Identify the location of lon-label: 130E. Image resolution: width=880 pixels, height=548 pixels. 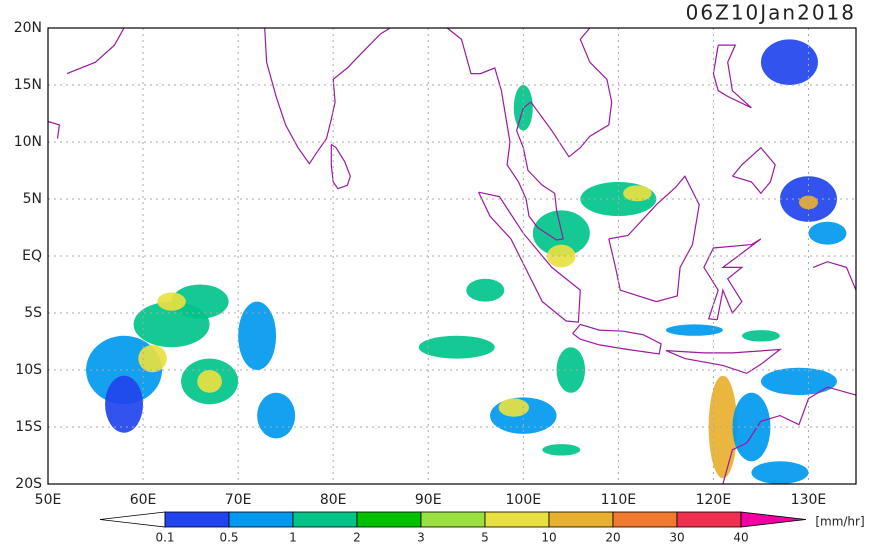
(809, 500).